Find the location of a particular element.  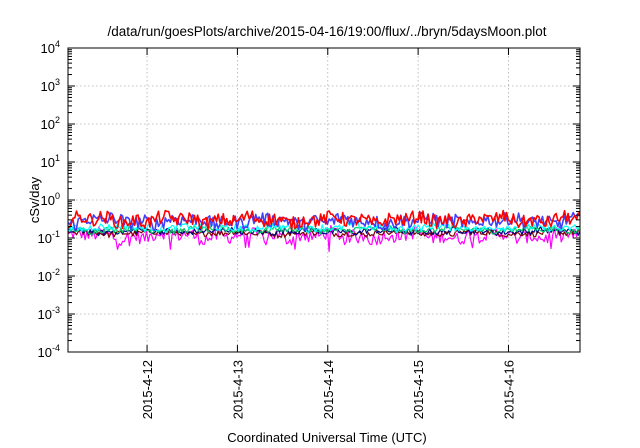

y-tick-label: 10⁻² is located at coordinates (49, 275).